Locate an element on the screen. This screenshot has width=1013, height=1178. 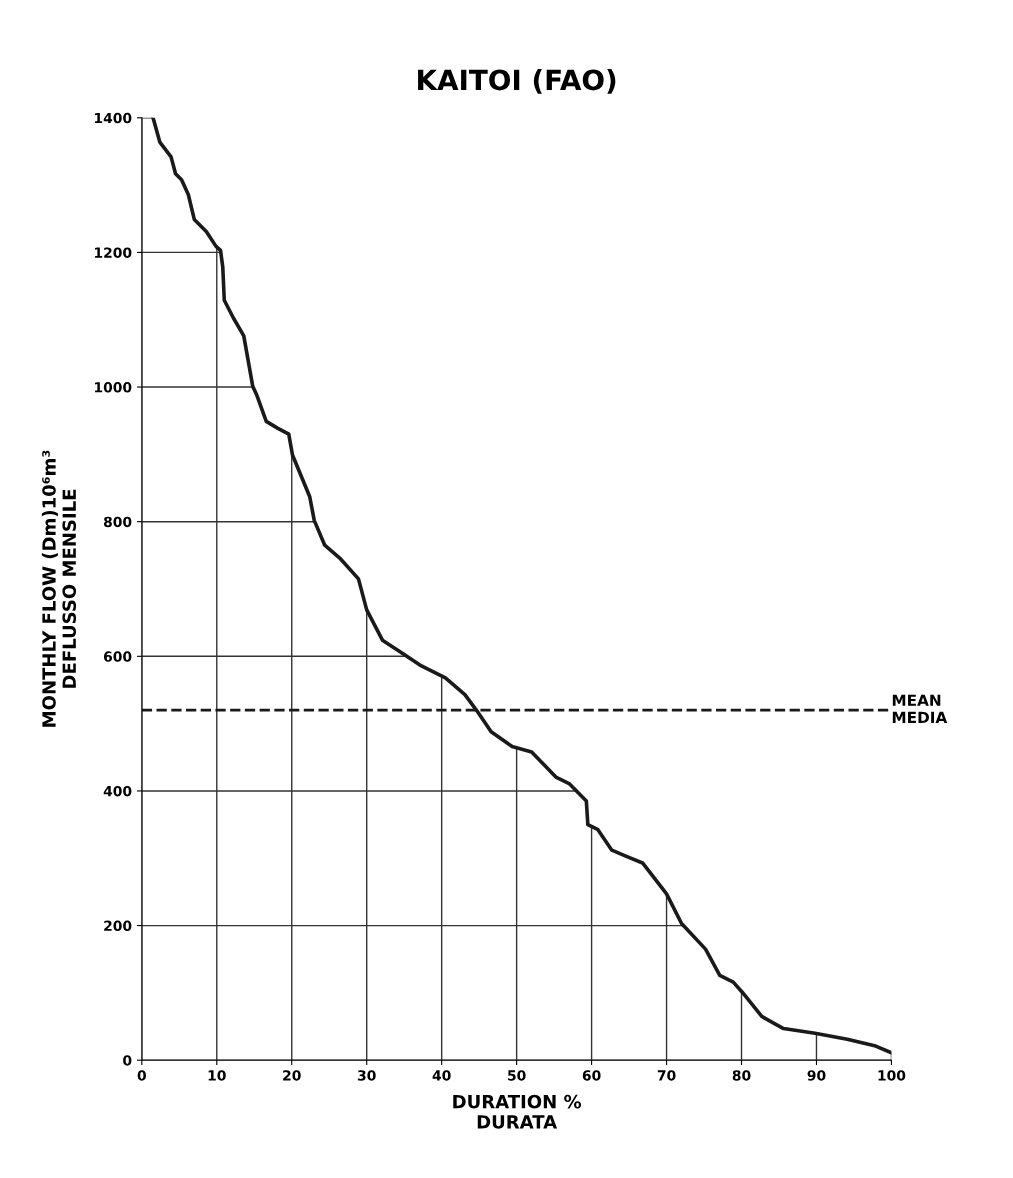
y-tick-label: 0 is located at coordinates (127, 1060).